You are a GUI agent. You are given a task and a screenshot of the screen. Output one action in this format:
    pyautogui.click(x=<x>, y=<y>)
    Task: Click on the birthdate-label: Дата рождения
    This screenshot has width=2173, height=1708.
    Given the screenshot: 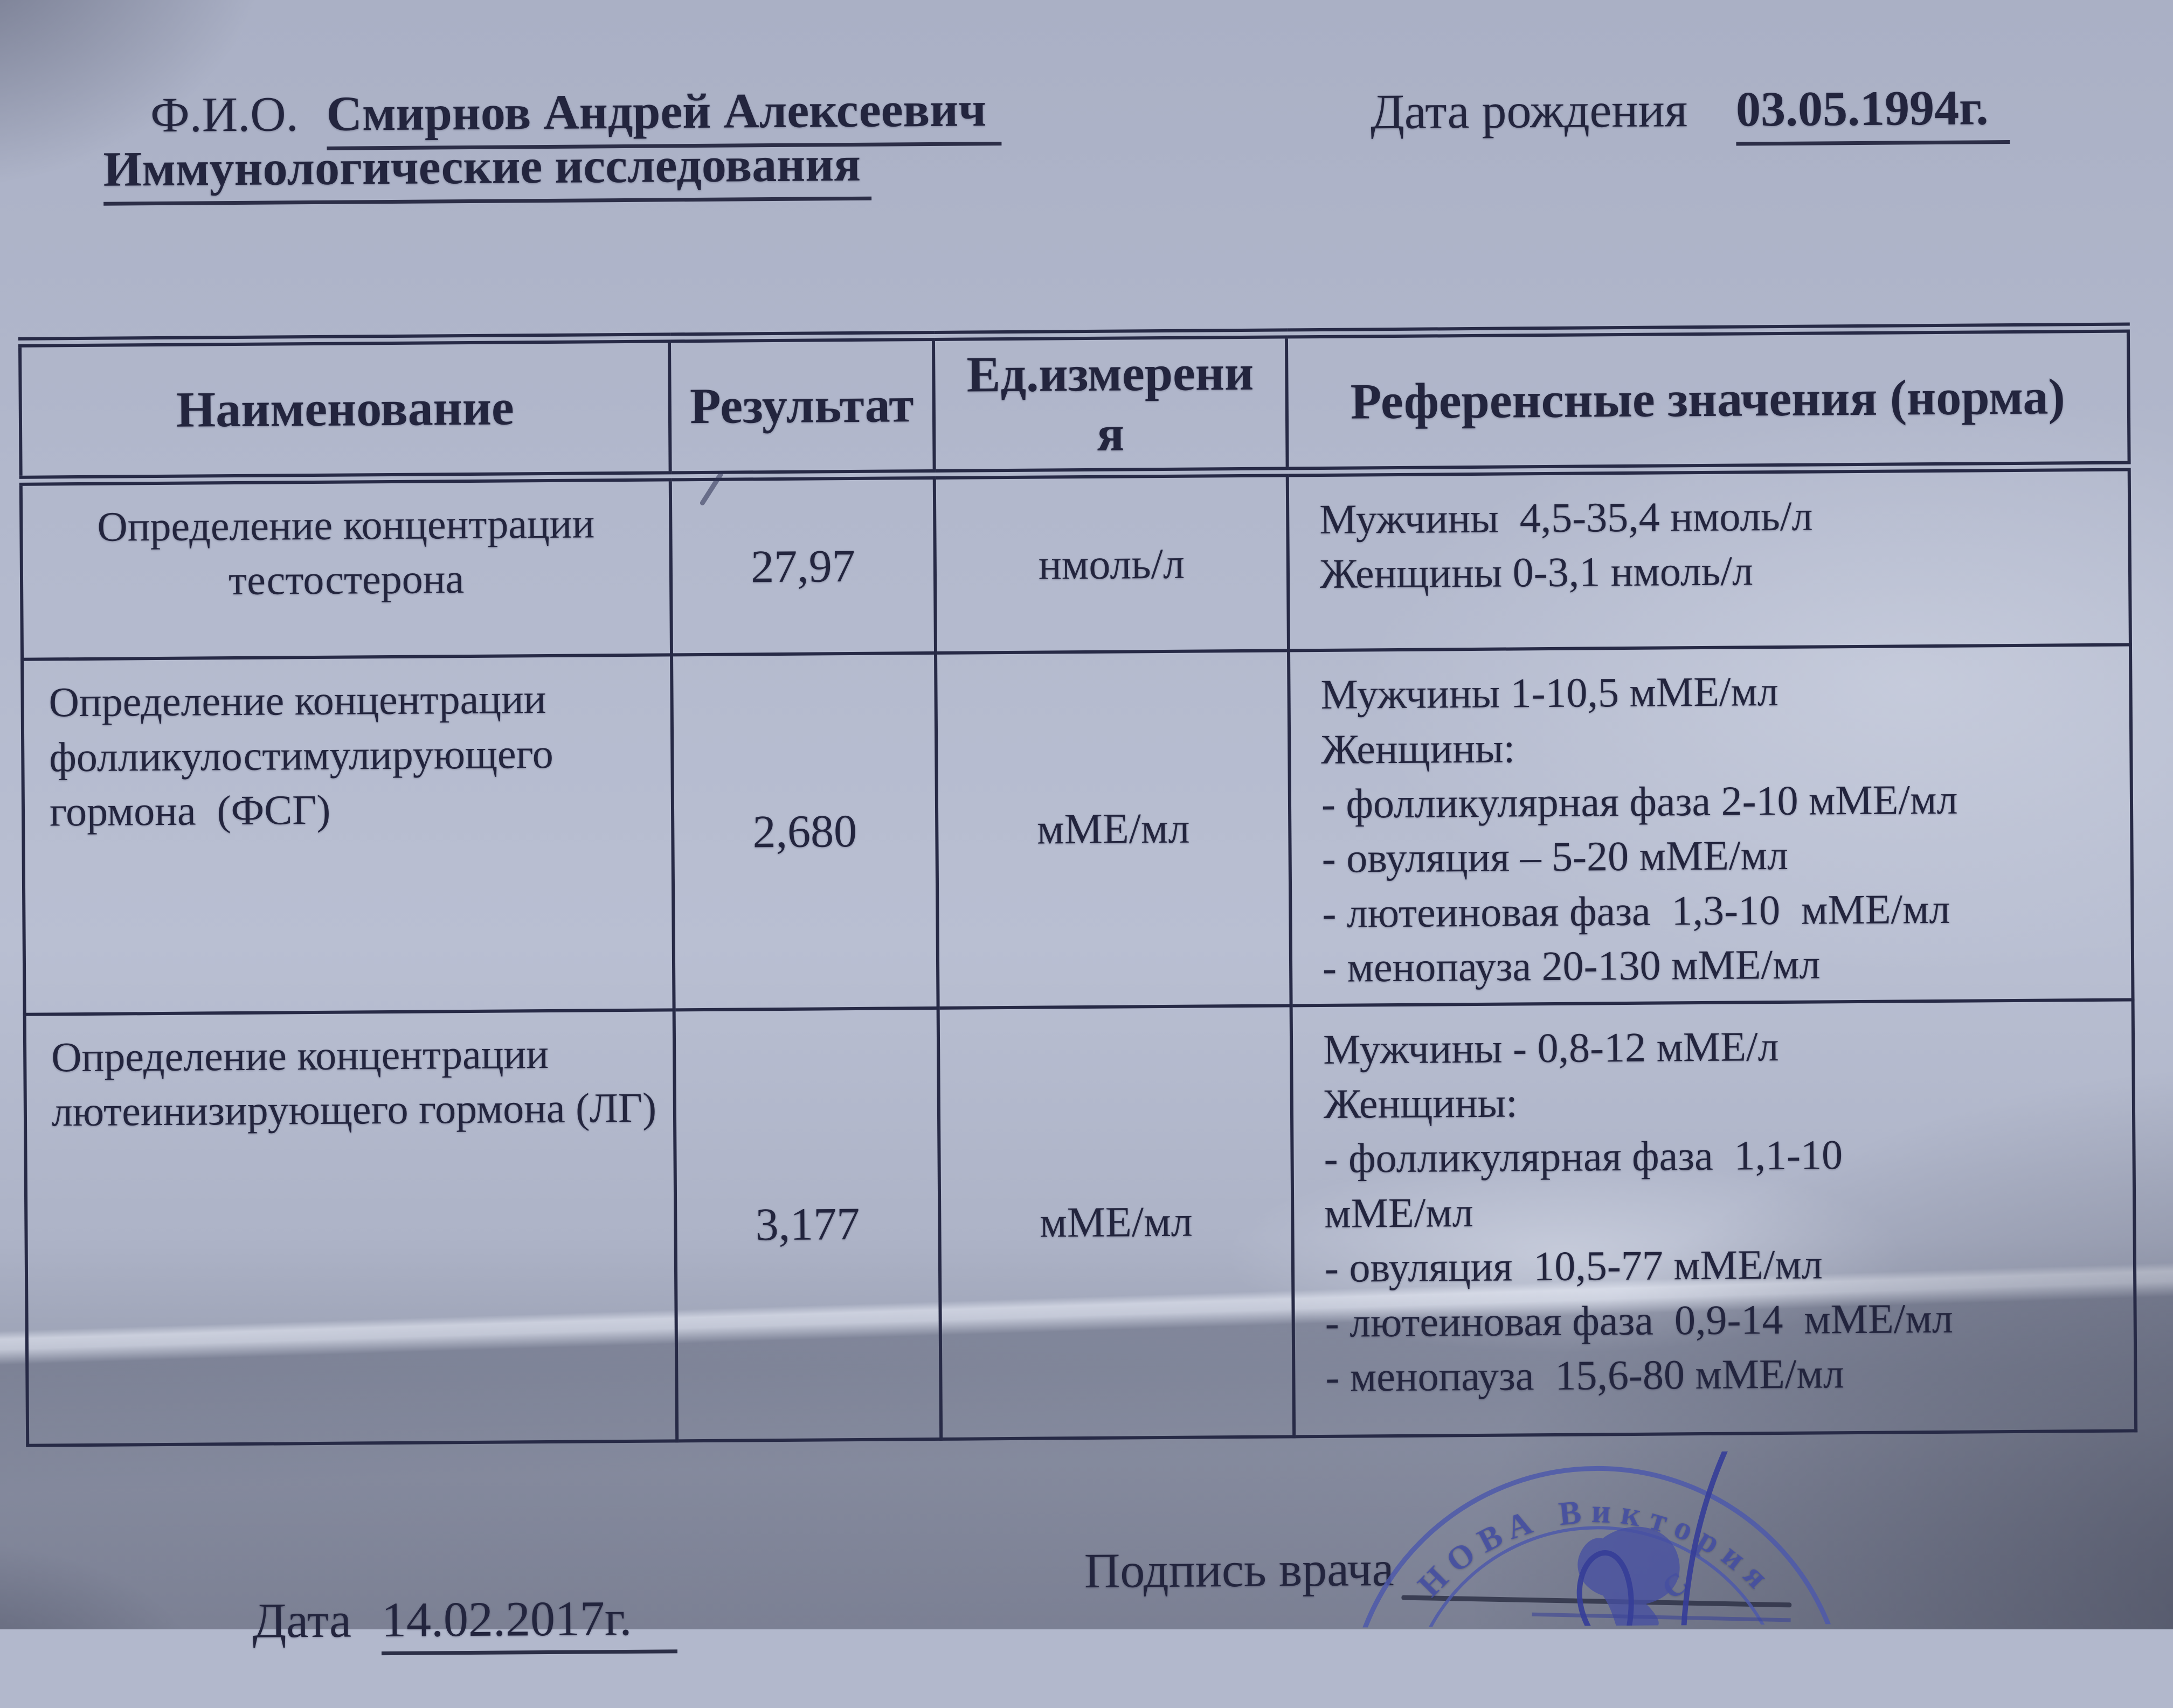 What is the action you would take?
    pyautogui.click(x=1529, y=111)
    